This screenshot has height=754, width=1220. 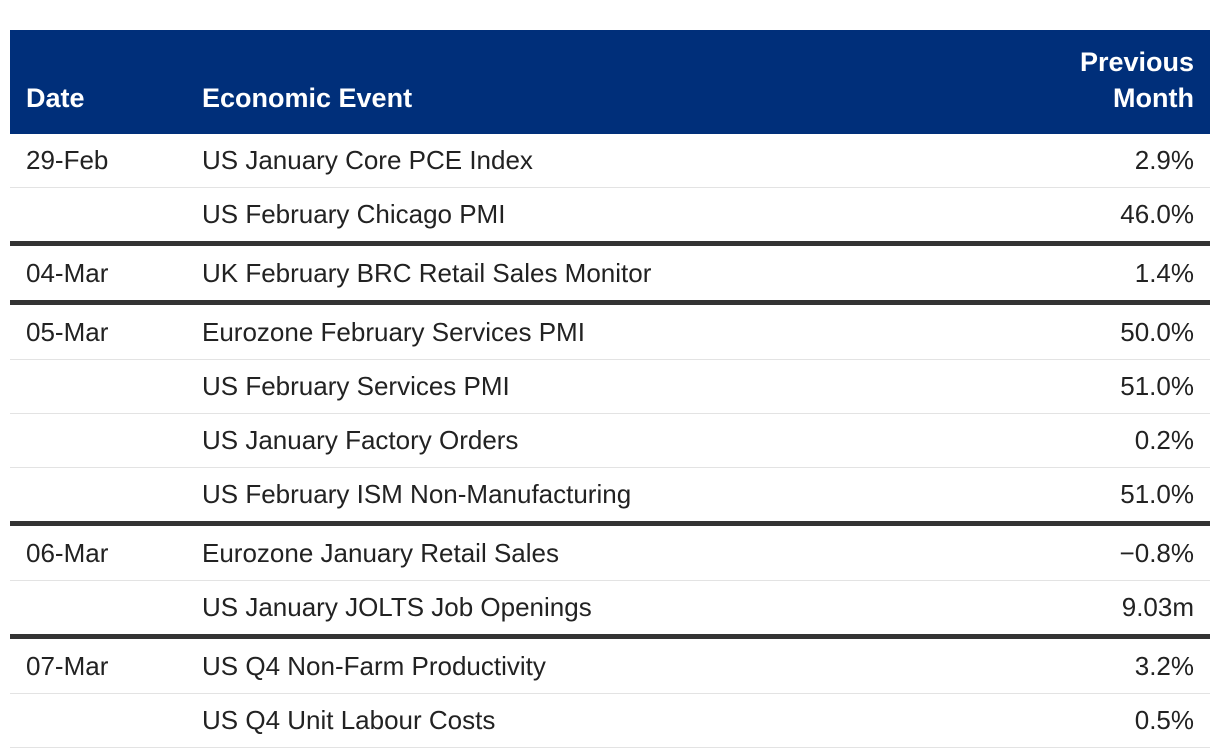 I want to click on row-previous: 0.2%, so click(x=1085, y=440).